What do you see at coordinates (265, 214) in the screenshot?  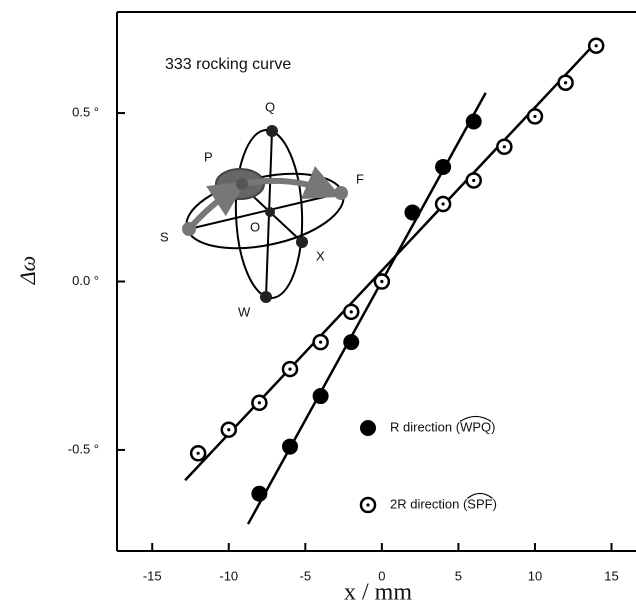 I see `inset-diagram` at bounding box center [265, 214].